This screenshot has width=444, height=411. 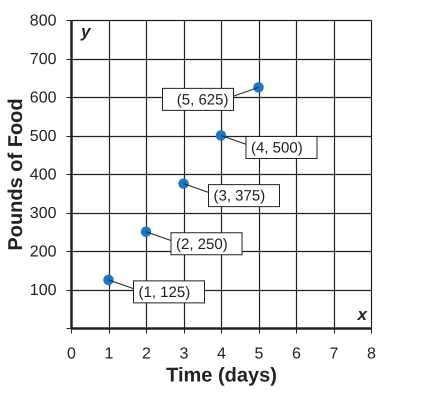 I want to click on x-tick-label: 5, so click(x=259, y=354).